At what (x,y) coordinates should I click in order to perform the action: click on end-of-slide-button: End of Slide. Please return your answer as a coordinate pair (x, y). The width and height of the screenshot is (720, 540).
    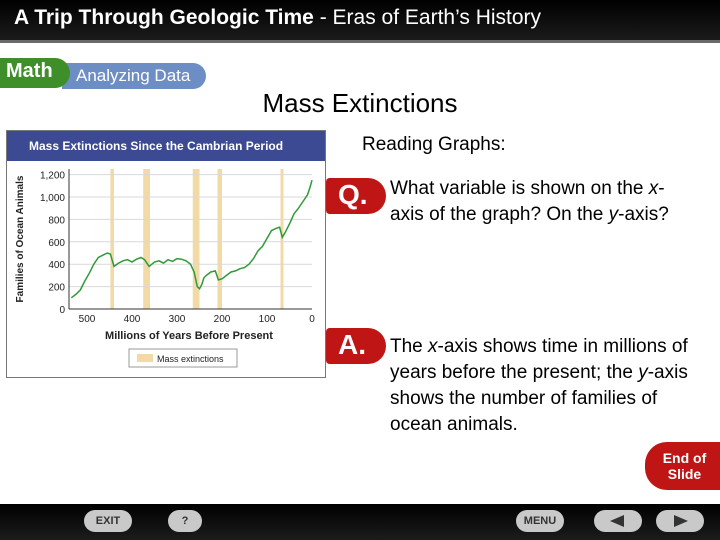
    Looking at the image, I should click on (682, 466).